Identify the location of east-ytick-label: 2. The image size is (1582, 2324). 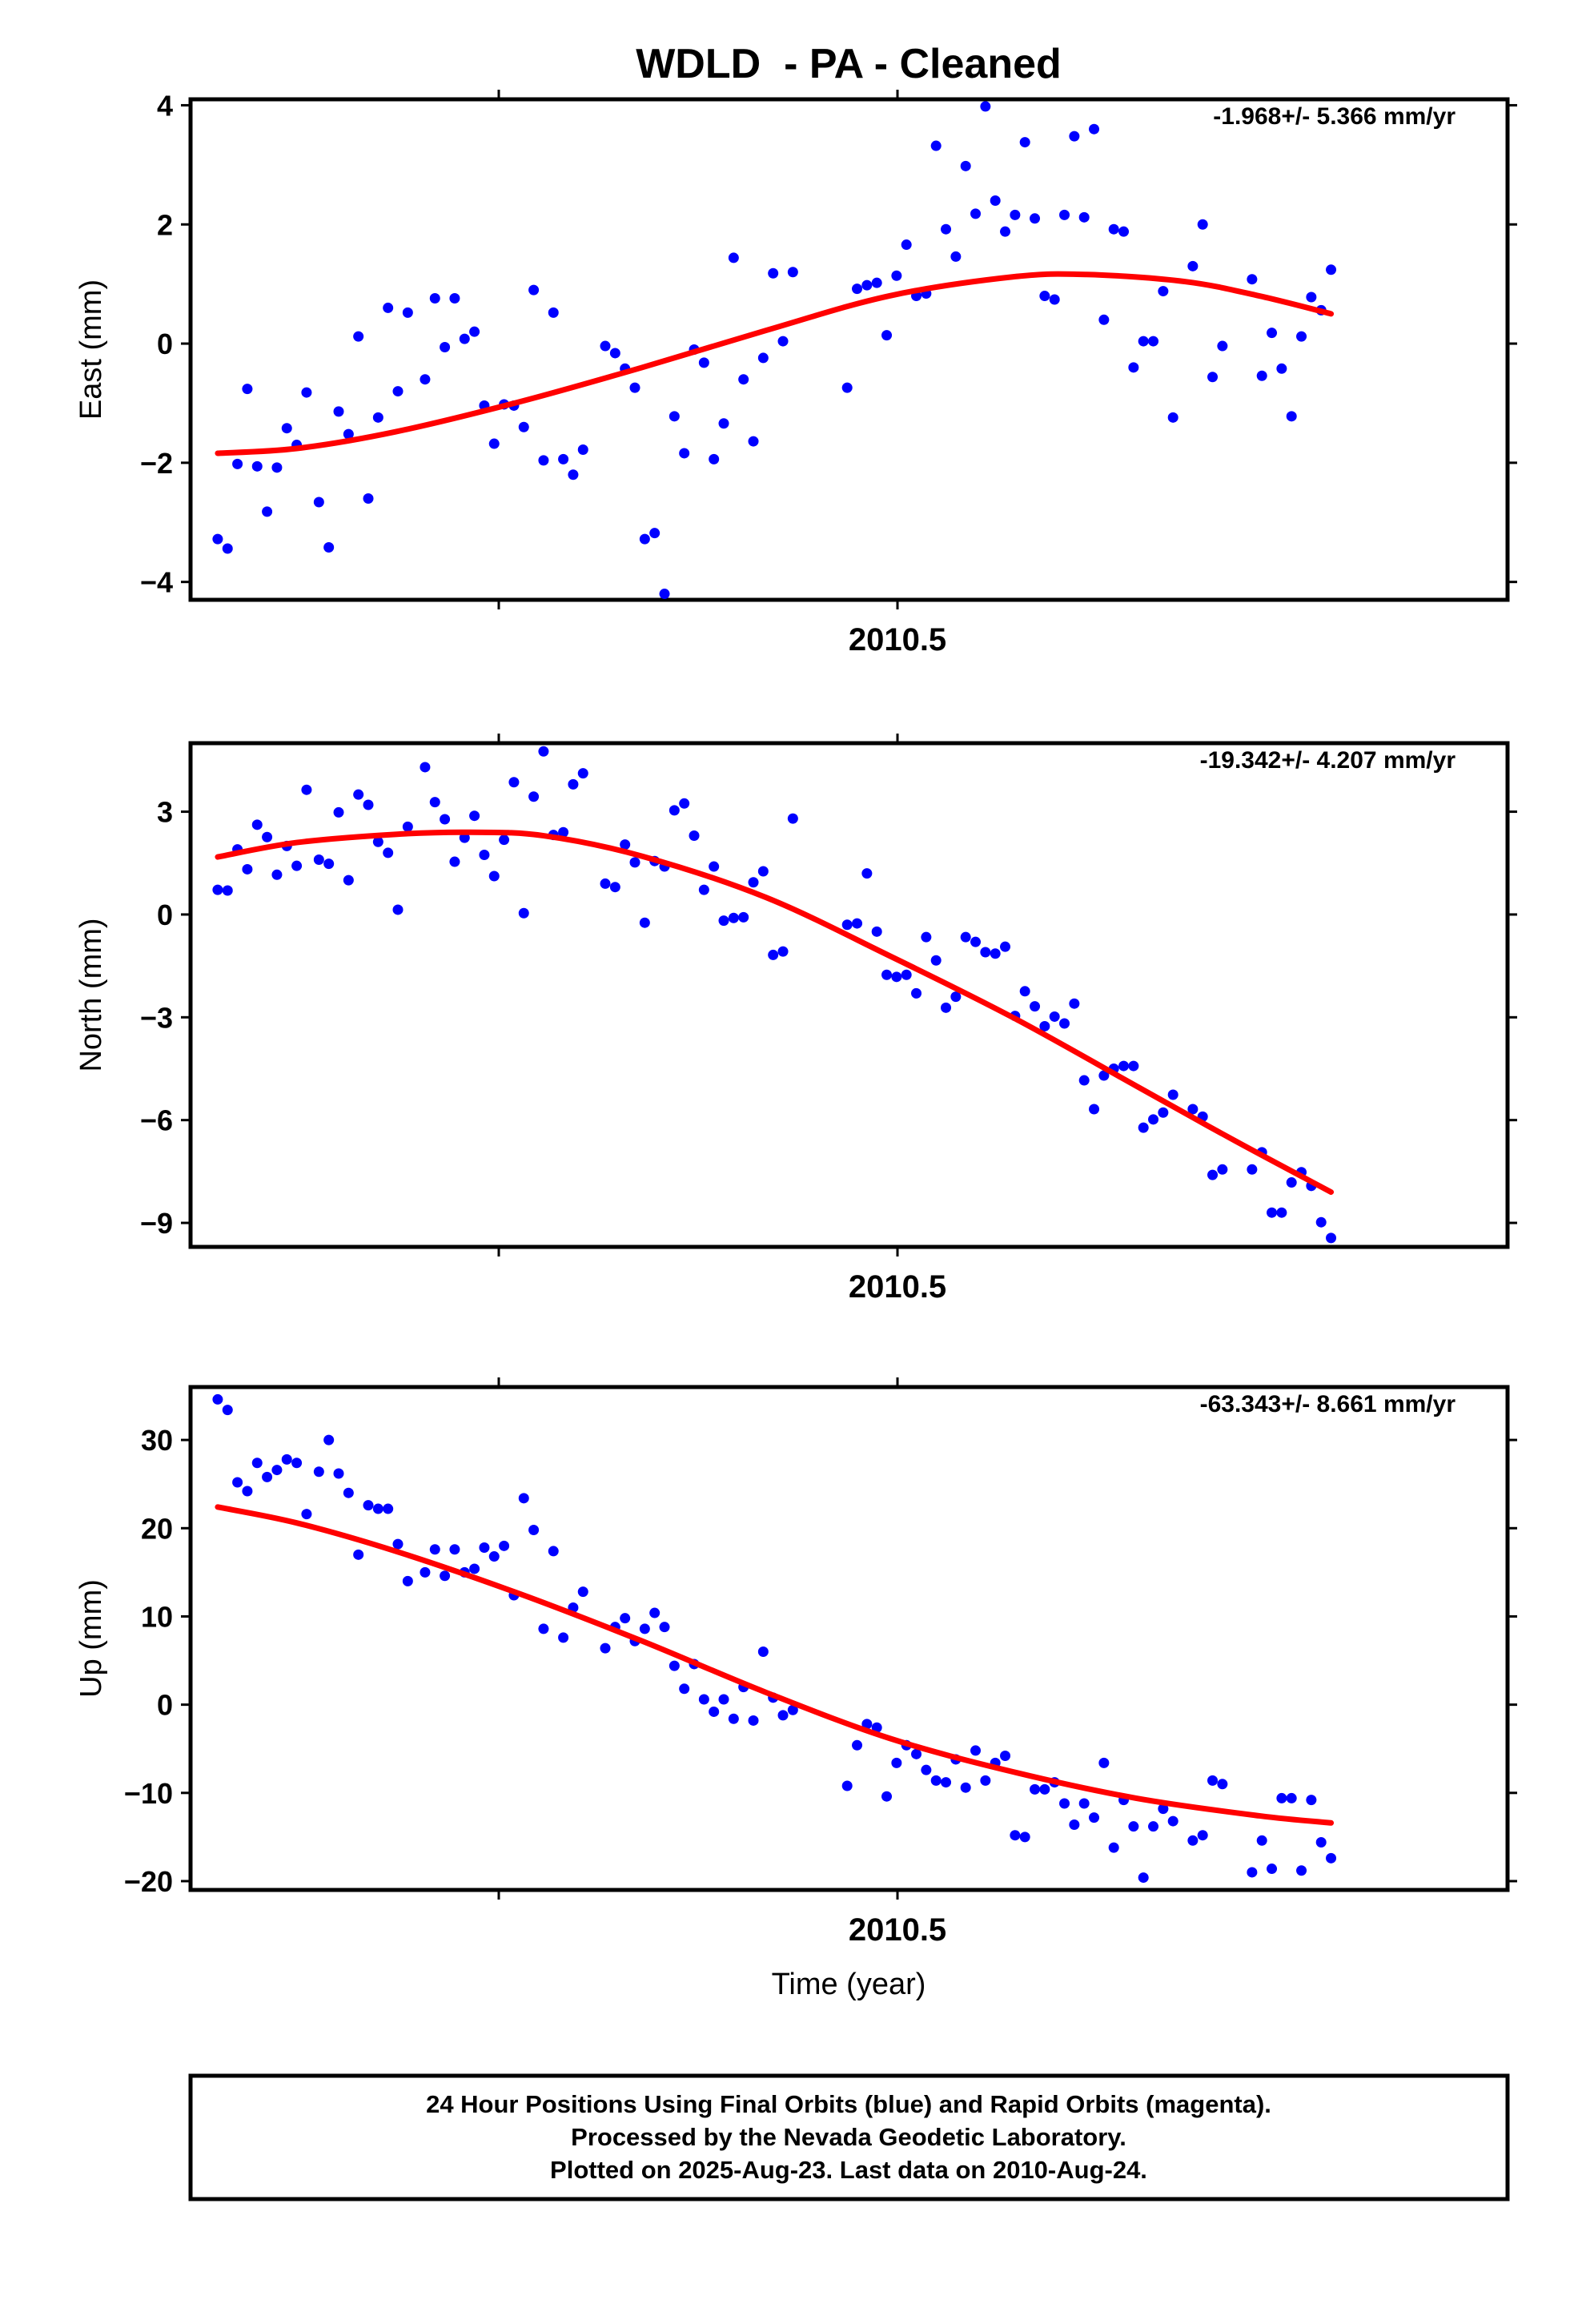
(165, 225).